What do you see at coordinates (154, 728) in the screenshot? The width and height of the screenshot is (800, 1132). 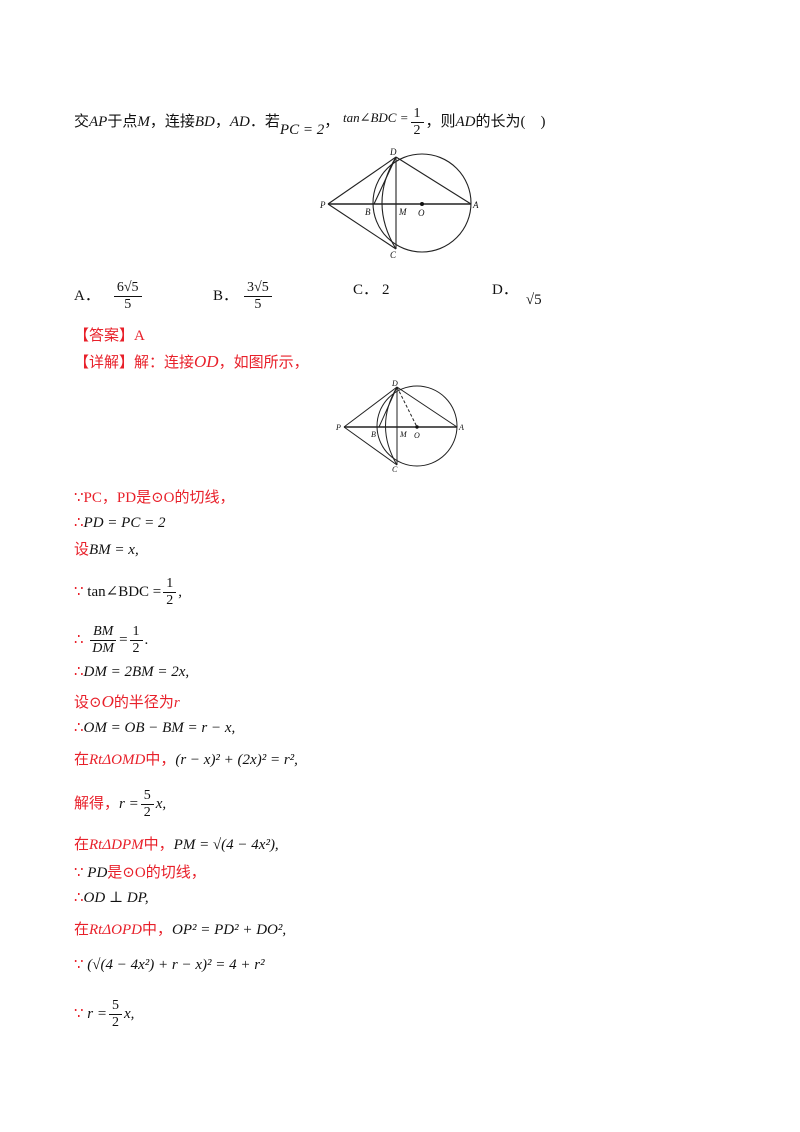 I see `step-8: ∴OM = OB − BM = r − x,` at bounding box center [154, 728].